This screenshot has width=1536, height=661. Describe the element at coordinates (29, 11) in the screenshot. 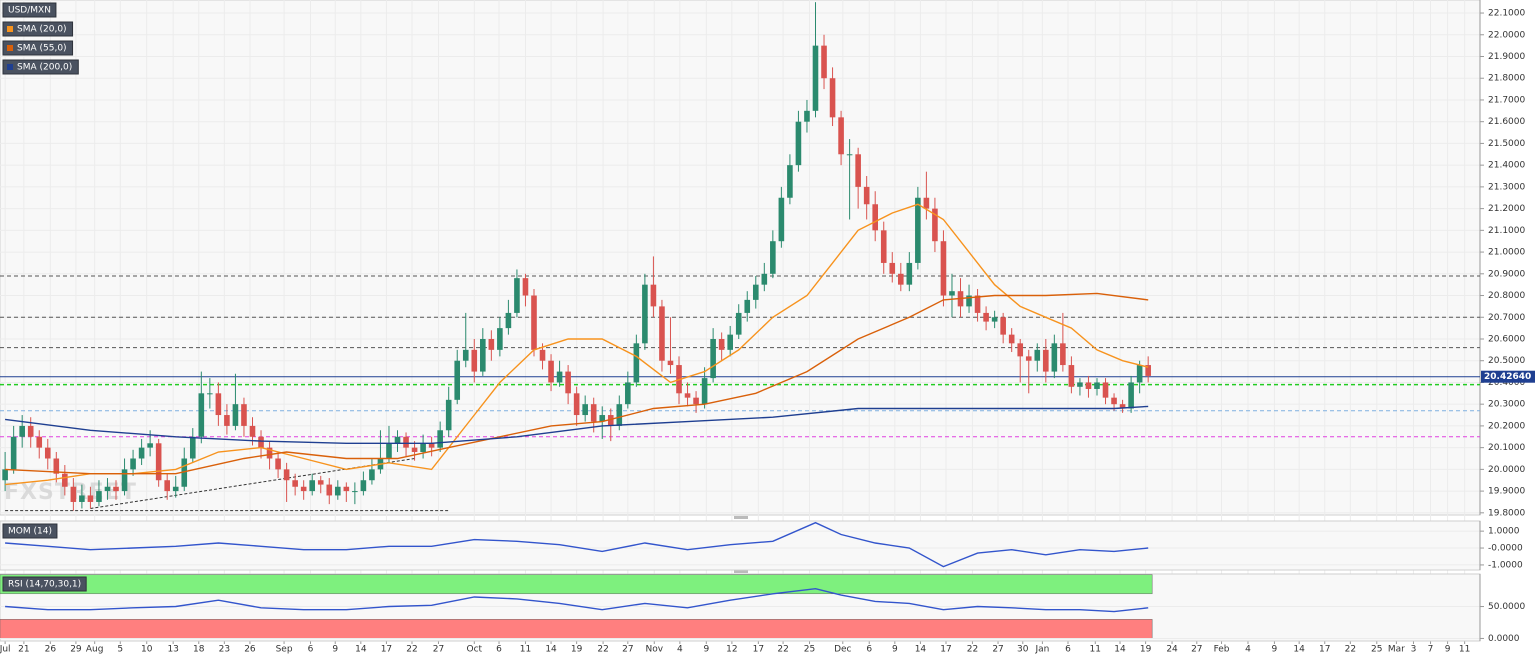

I see `legend-label: USD/MXN` at that location.